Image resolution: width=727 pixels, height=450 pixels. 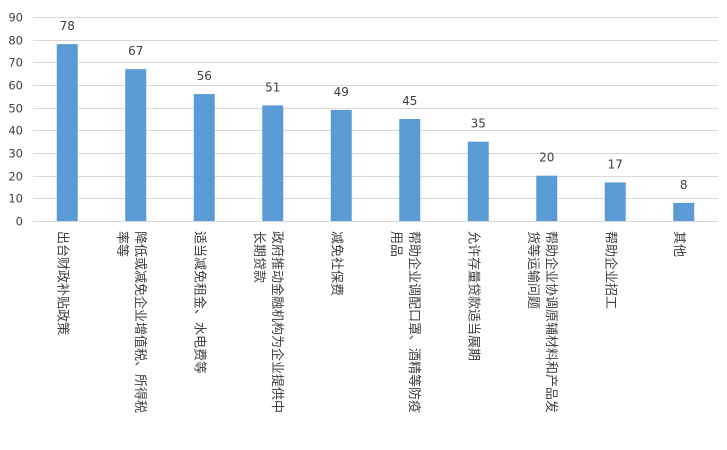 I want to click on category-label: 帮助企业招工, so click(x=610, y=270).